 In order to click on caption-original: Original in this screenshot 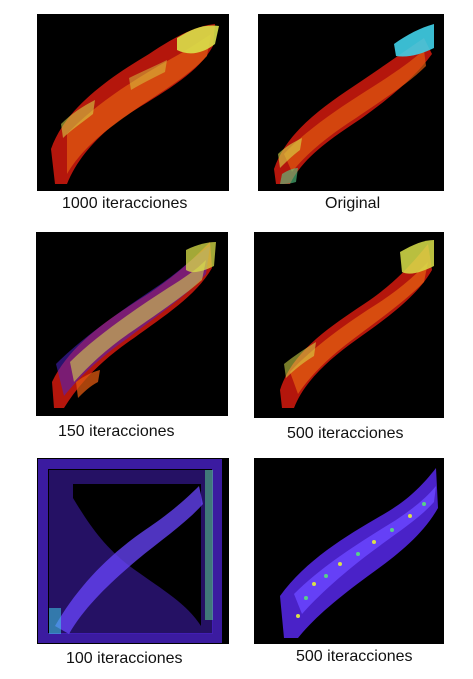, I will do `click(353, 203)`.